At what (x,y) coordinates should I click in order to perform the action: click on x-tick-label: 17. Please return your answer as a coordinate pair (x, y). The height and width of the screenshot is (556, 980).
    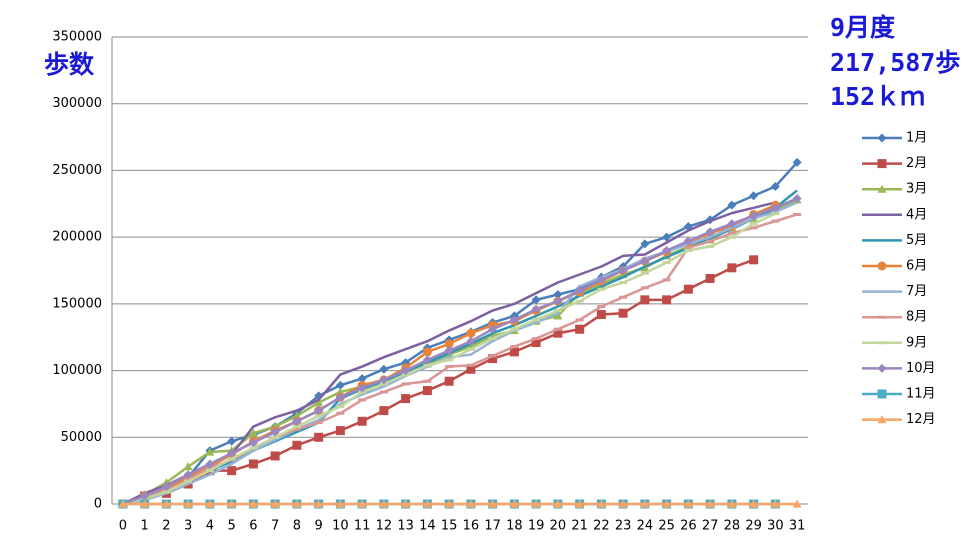
    Looking at the image, I should click on (492, 526).